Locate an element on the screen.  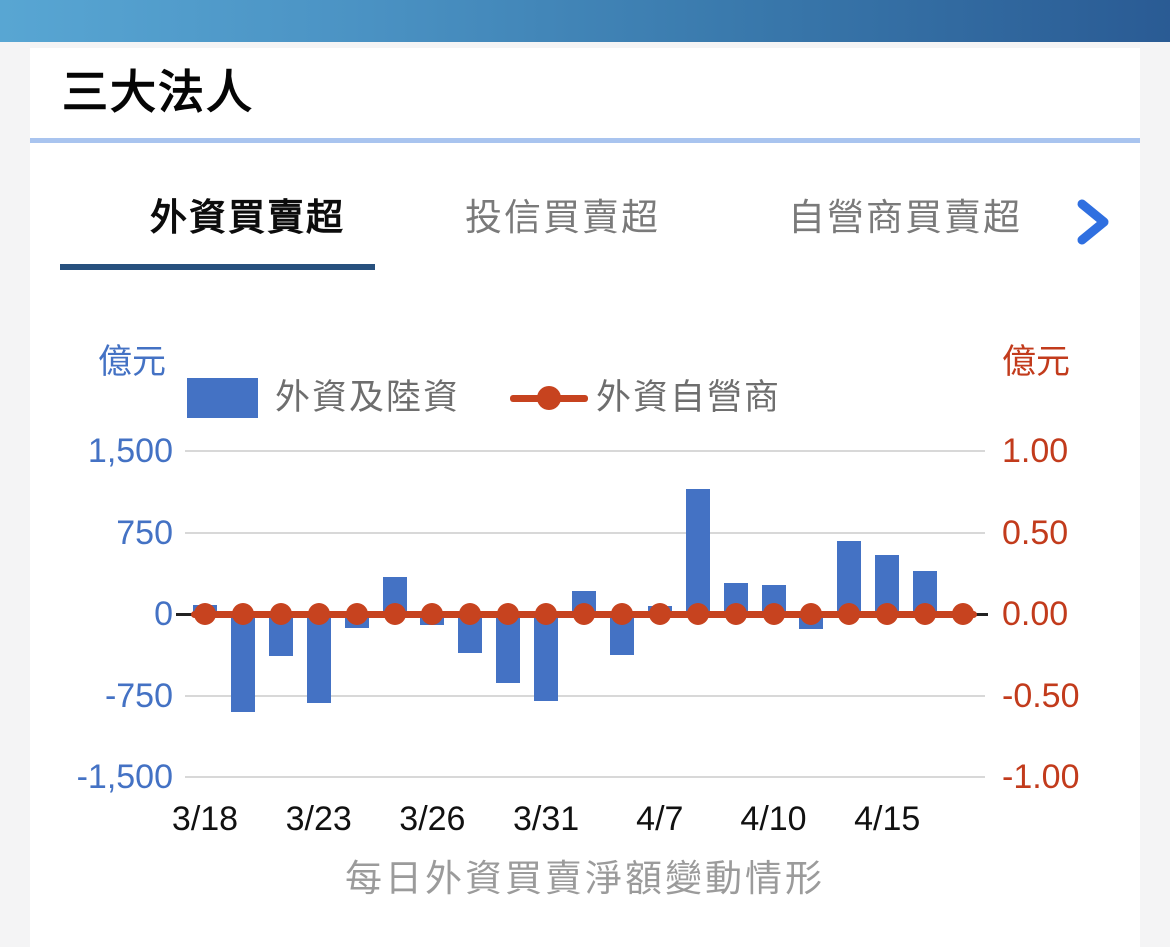
line-series-marker-icon is located at coordinates (549, 398).